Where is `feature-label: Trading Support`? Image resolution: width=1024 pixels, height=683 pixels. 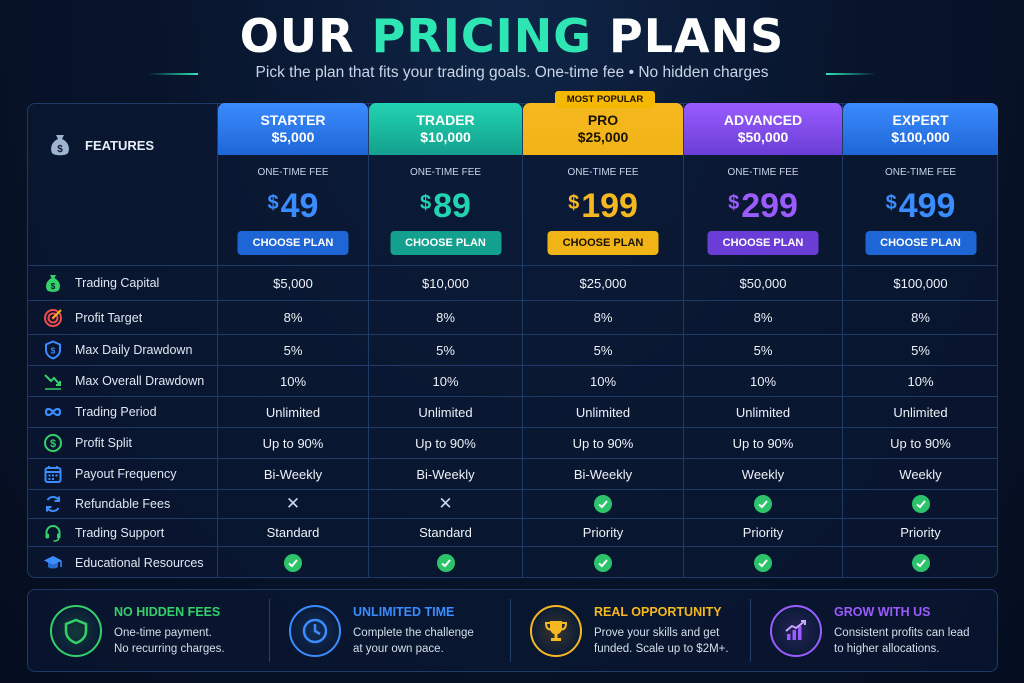 feature-label: Trading Support is located at coordinates (120, 532).